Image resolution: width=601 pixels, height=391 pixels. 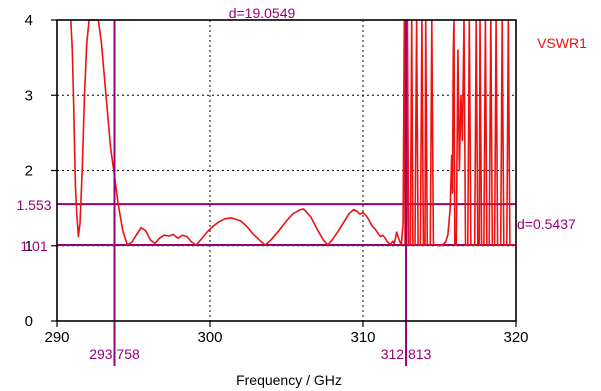 What do you see at coordinates (29, 246) in the screenshot?
I see `y-tick-label: 1` at bounding box center [29, 246].